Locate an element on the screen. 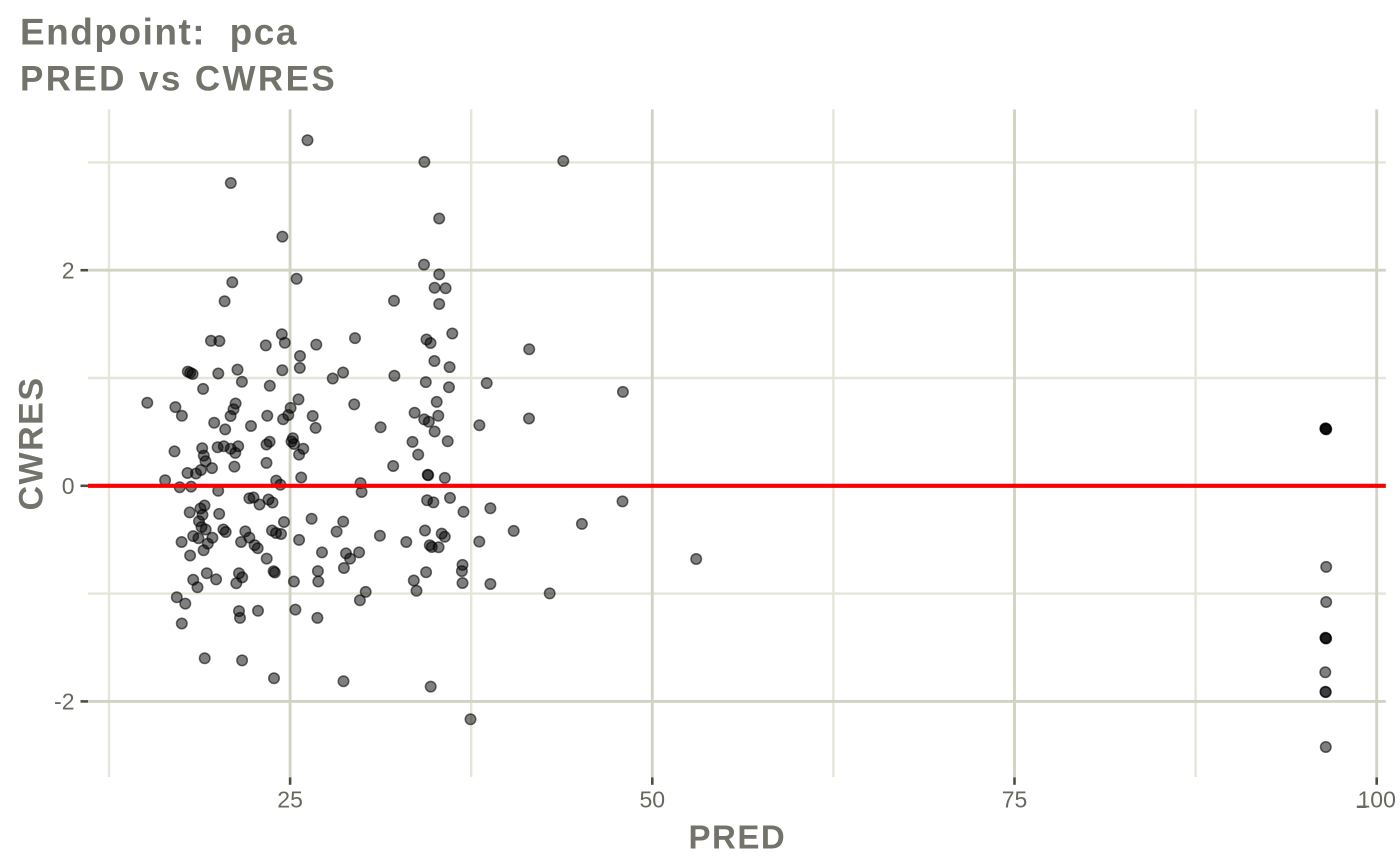 This screenshot has height=865, width=1400. svg-text: 2 is located at coordinates (68, 270).